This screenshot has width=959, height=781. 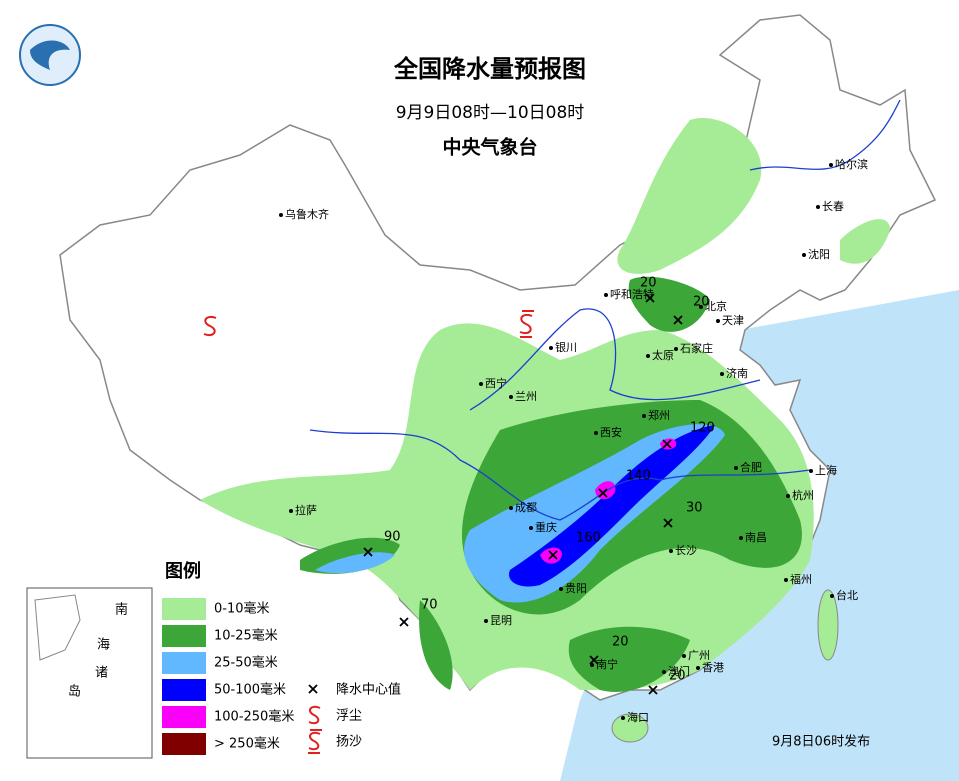 What do you see at coordinates (349, 716) in the screenshot?
I see `legend-symbol-label: 浮尘` at bounding box center [349, 716].